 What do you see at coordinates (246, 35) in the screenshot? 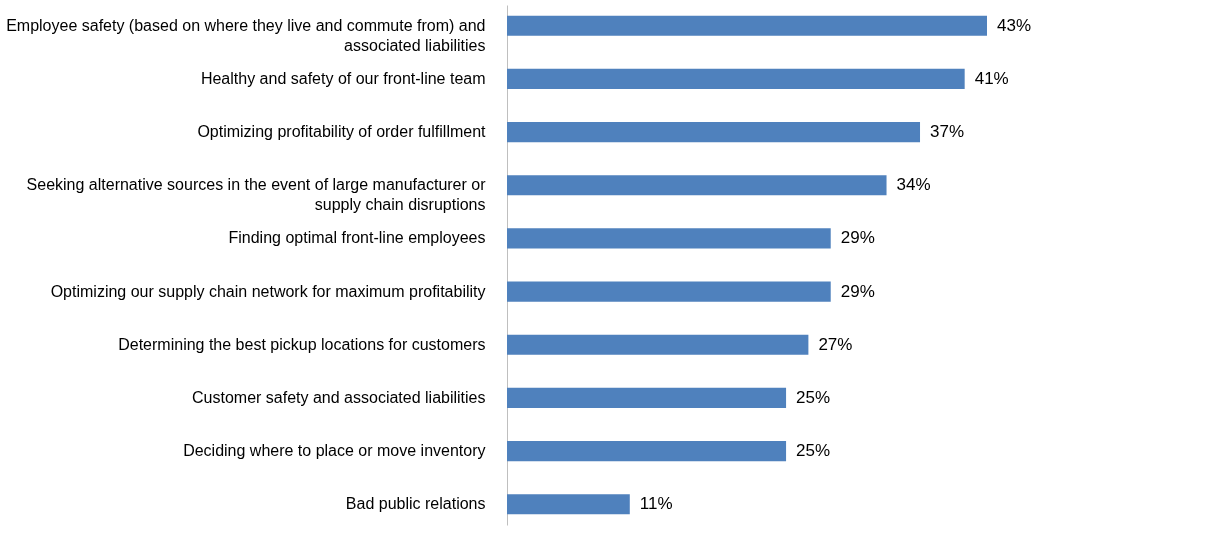
I see `y-tick-label: Employee safety (based on where they live and commute from) and associated liabilities` at bounding box center [246, 35].